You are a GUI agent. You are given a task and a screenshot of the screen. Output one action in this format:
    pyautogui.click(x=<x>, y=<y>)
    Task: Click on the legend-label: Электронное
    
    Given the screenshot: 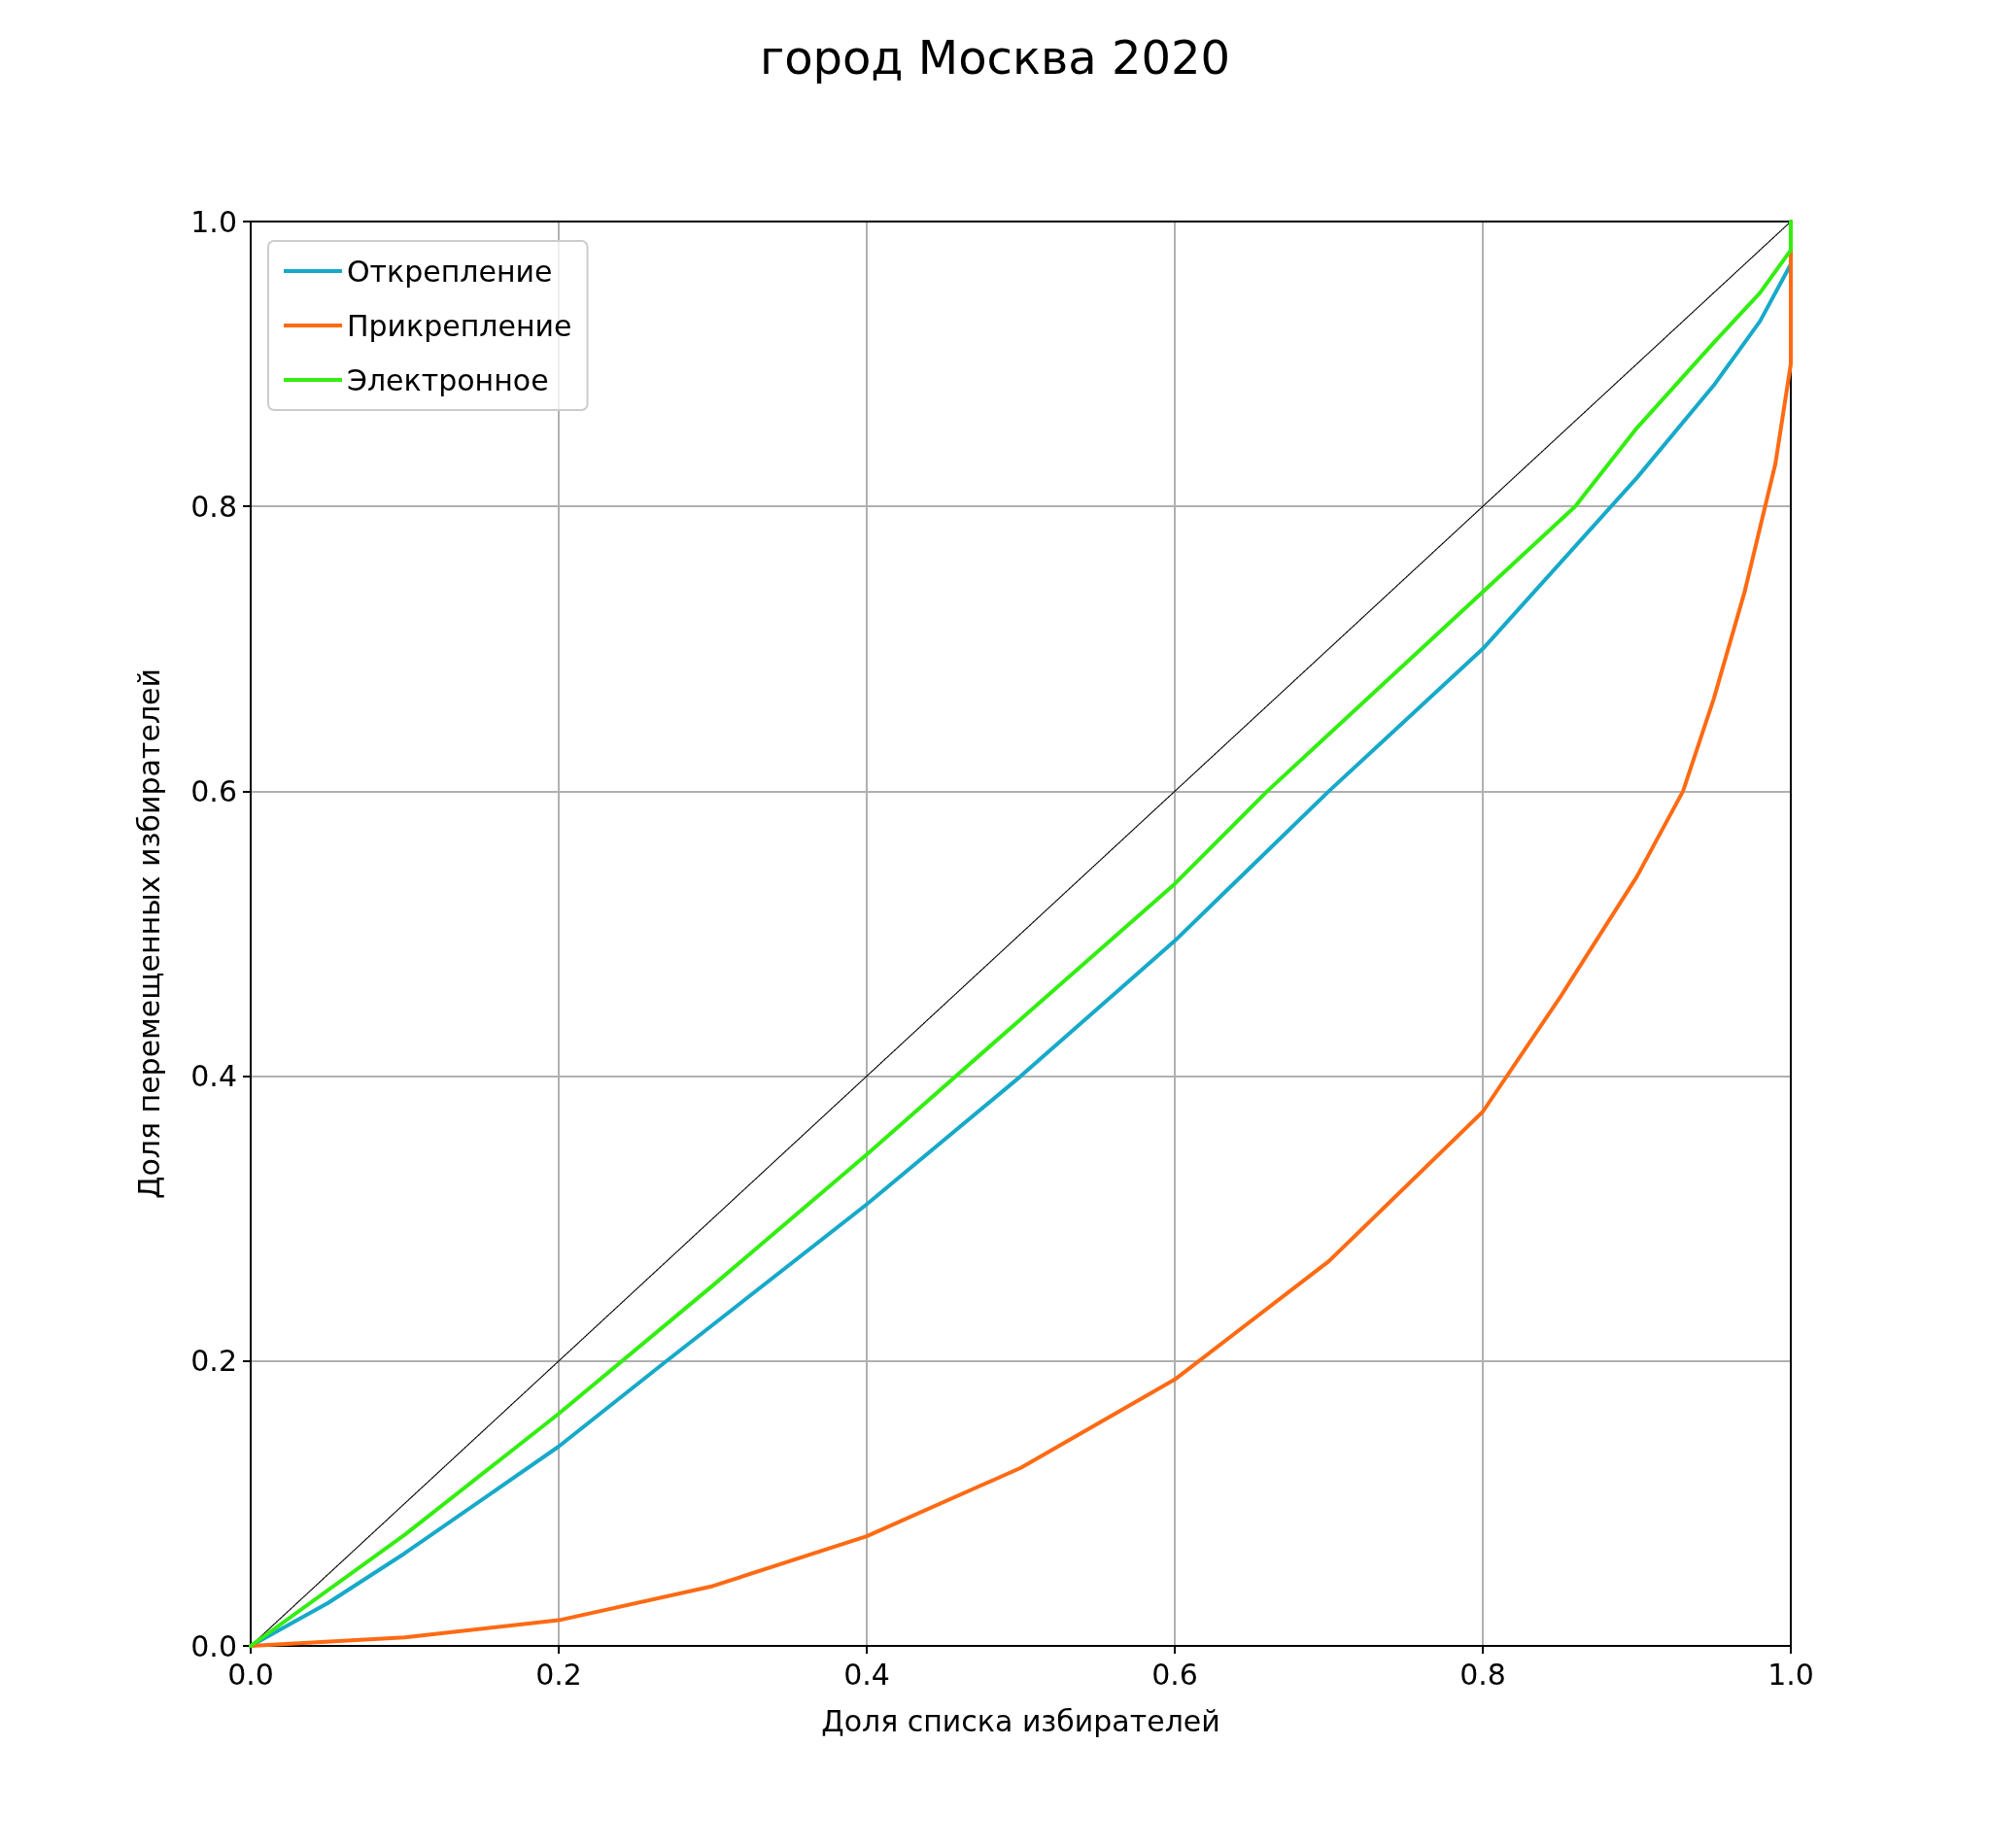 What is the action you would take?
    pyautogui.click(x=448, y=379)
    